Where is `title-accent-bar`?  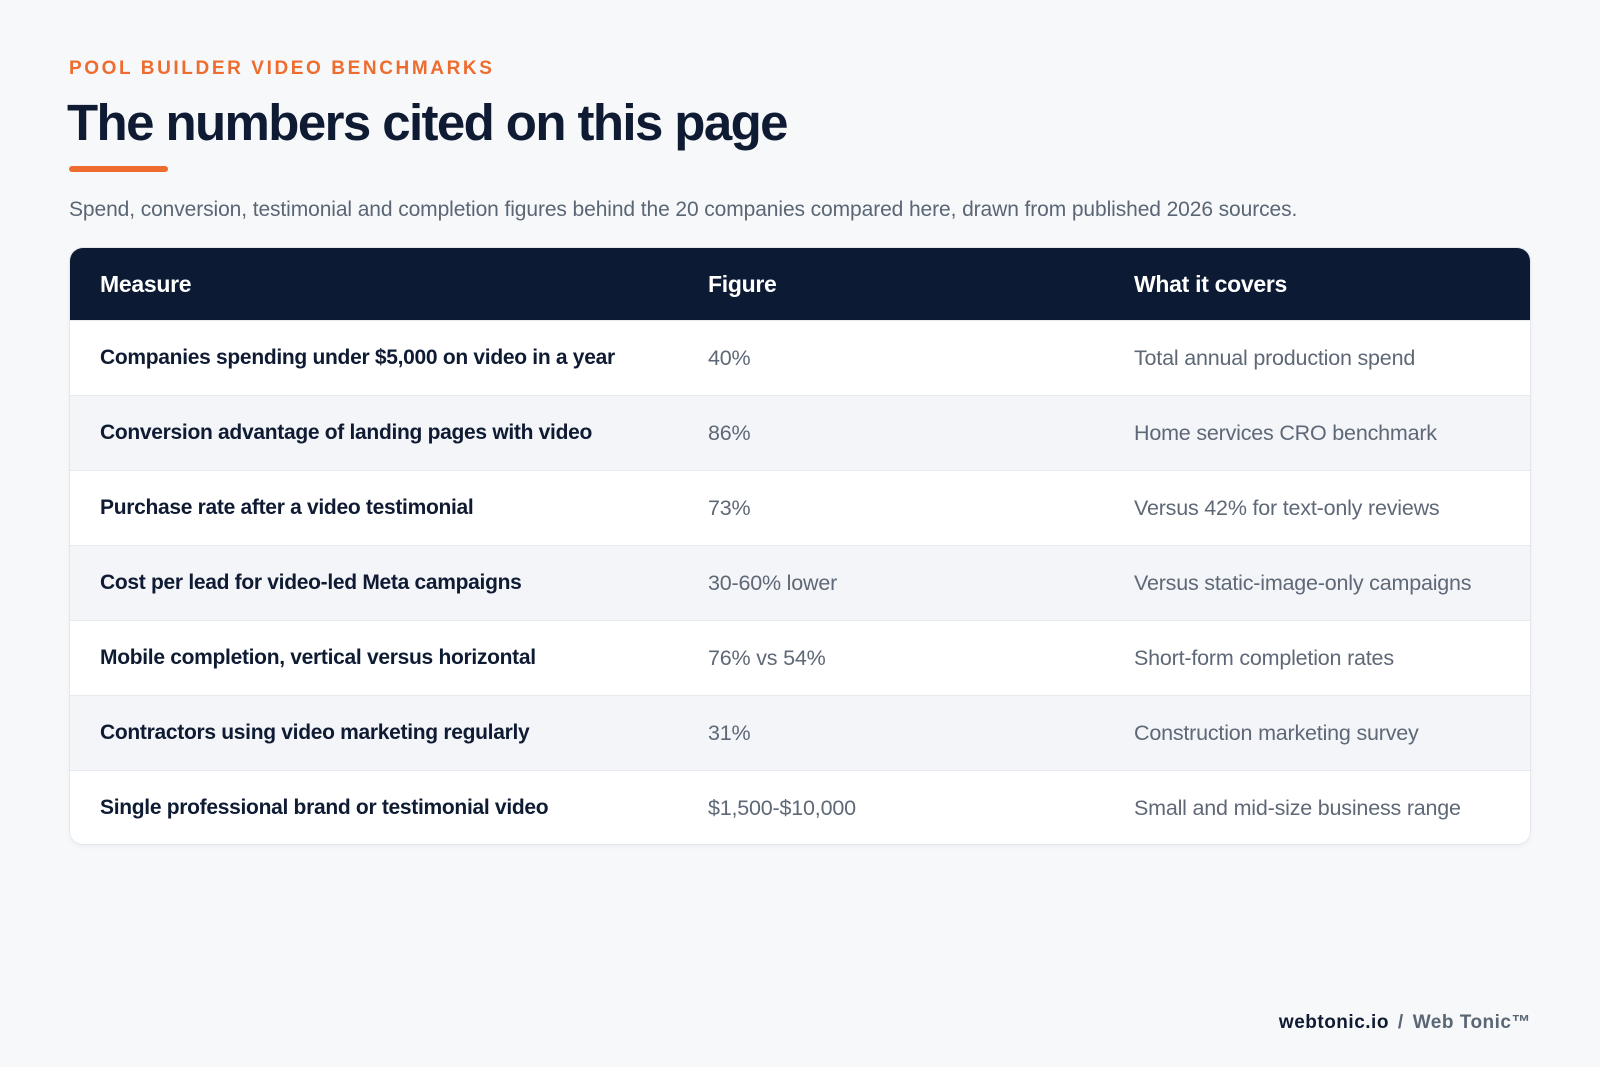 title-accent-bar is located at coordinates (118, 169).